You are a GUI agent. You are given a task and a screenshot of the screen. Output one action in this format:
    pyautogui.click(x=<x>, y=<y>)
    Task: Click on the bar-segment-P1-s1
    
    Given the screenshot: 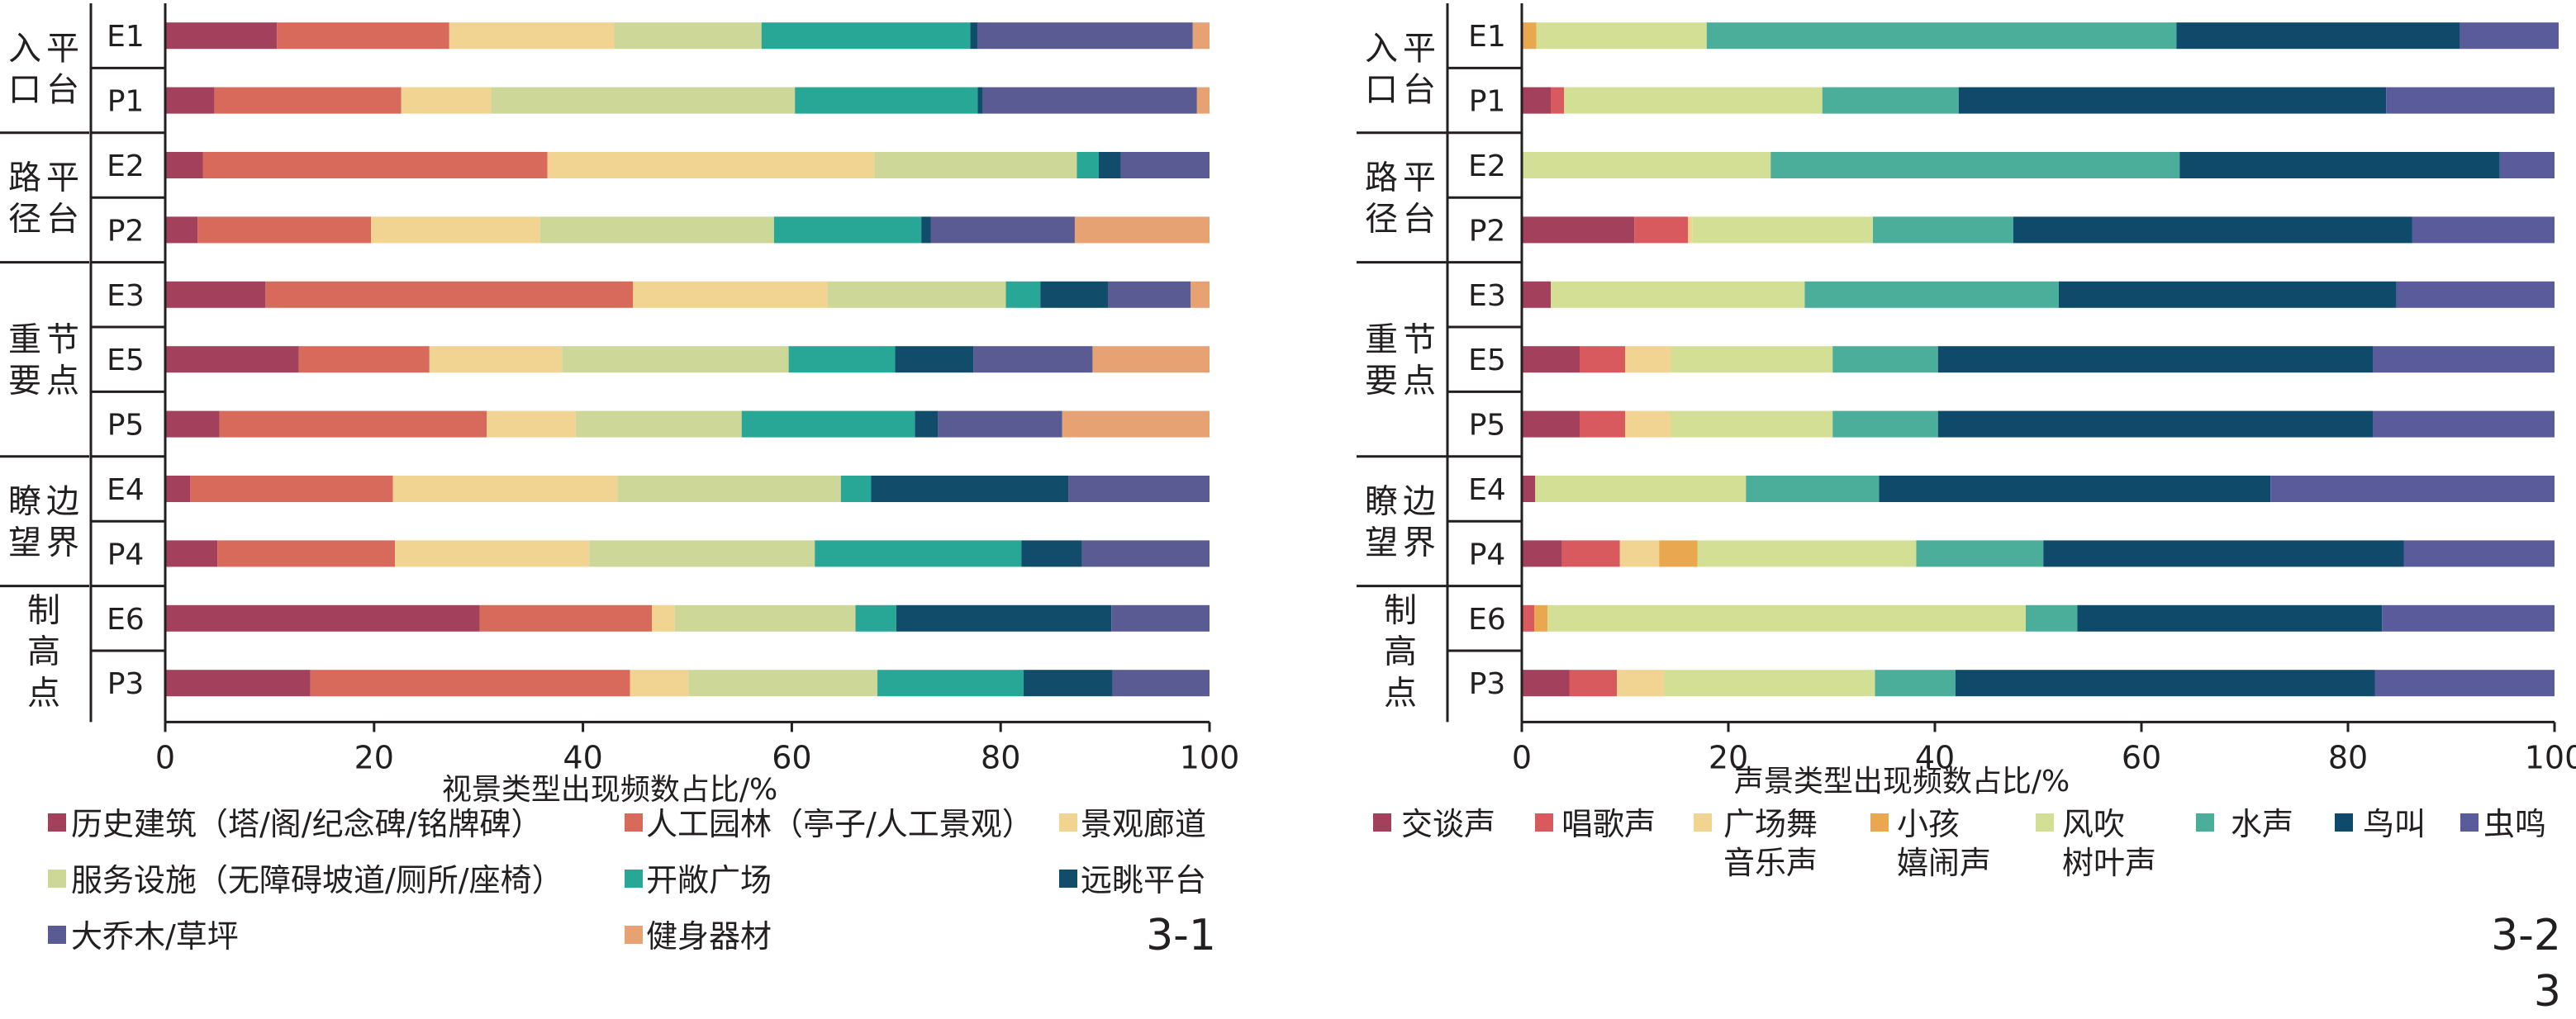 What is the action you would take?
    pyautogui.click(x=1558, y=100)
    